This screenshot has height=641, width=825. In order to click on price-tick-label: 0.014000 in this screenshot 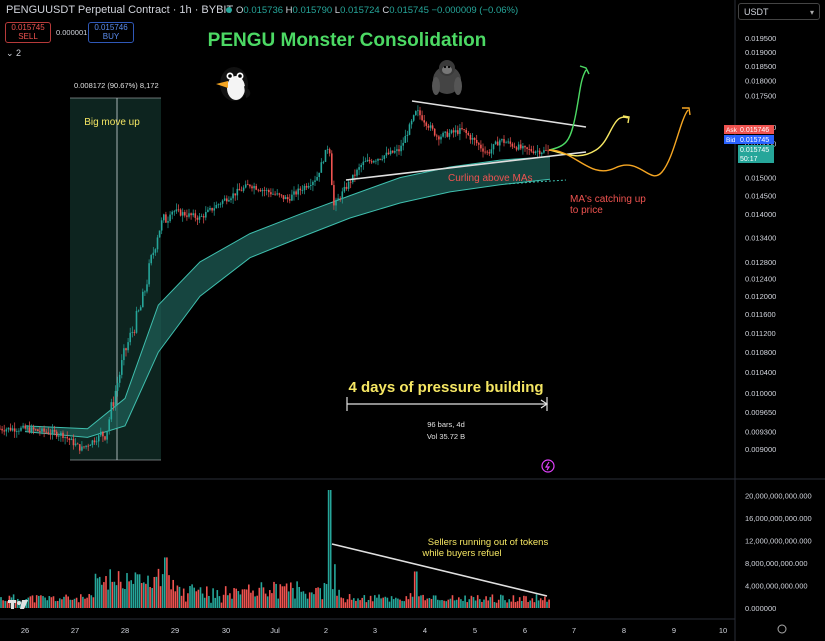, I will do `click(760, 214)`.